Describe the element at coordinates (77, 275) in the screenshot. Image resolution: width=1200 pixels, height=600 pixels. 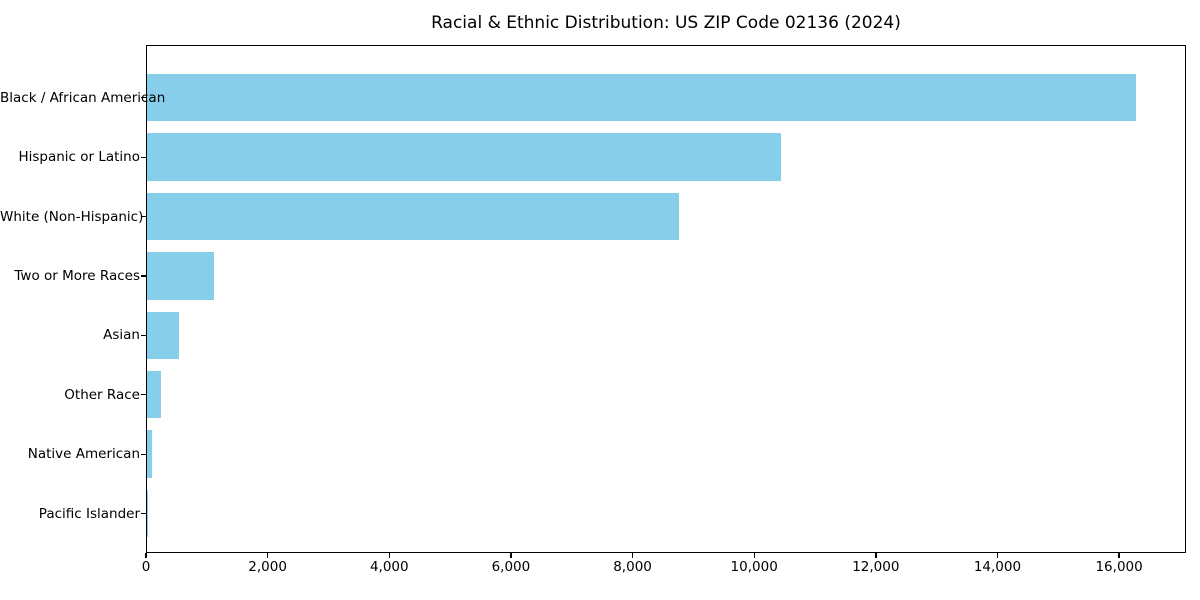
I see `y-tick-label-two-or-more-races: Two or More Races` at that location.